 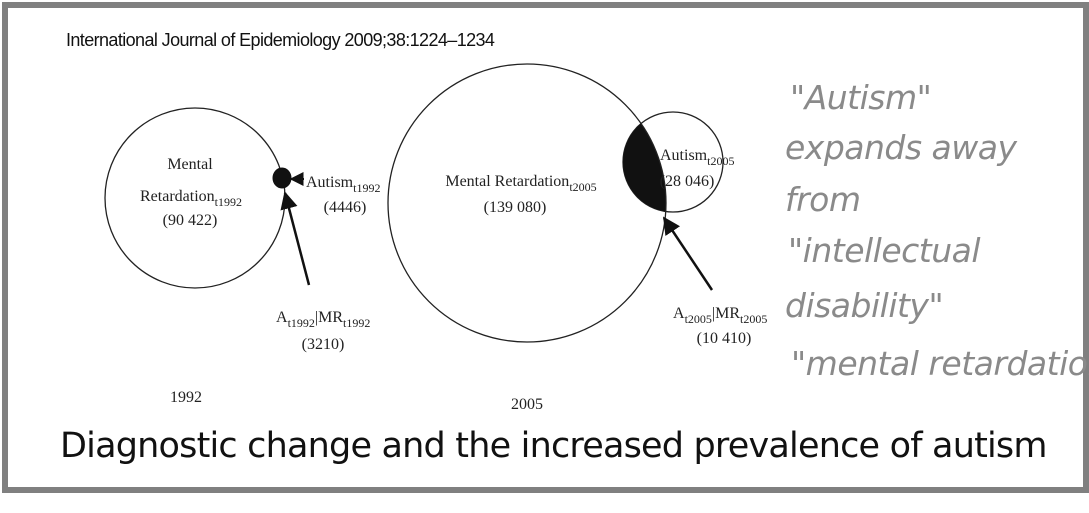 I want to click on annotation-line-4: "intellectual, so click(x=884, y=250).